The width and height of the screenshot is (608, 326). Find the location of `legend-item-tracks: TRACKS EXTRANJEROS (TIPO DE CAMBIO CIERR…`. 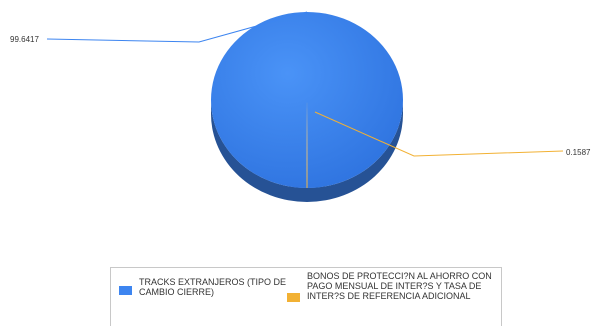

legend-item-tracks: TRACKS EXTRANJEROS (TIPO DE CAMBIO CIERR… is located at coordinates (204, 287).